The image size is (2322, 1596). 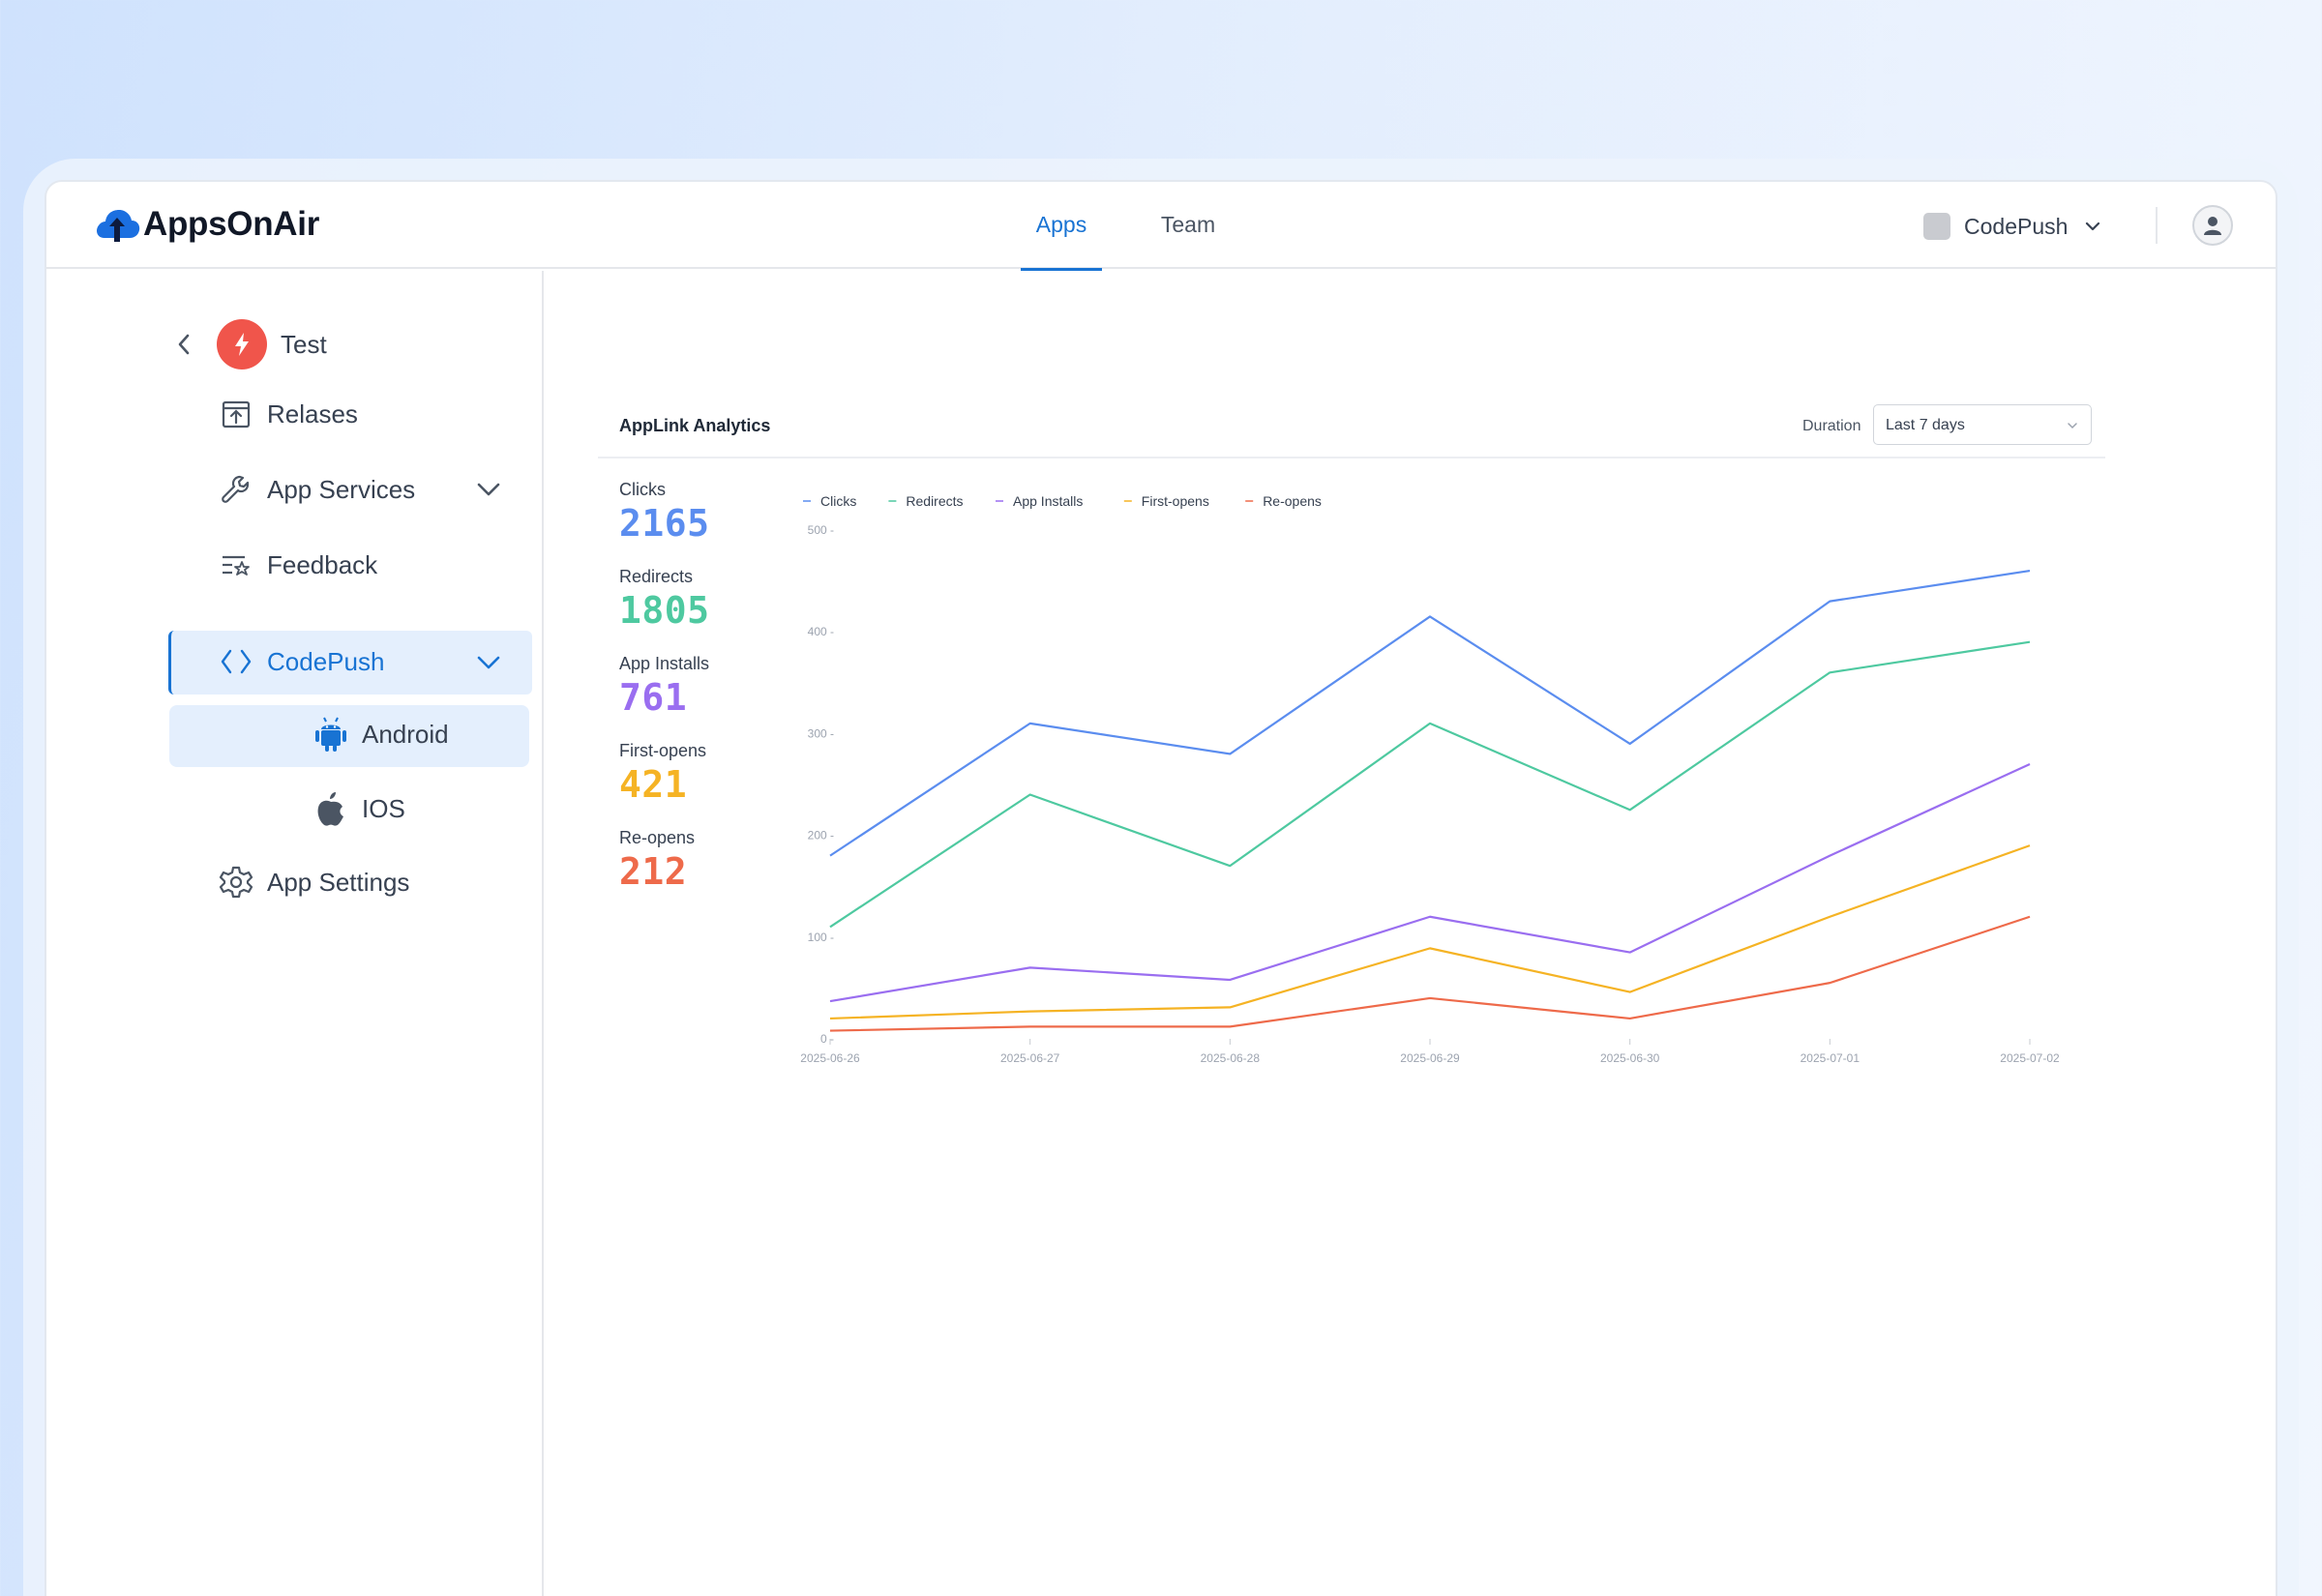 What do you see at coordinates (934, 501) in the screenshot?
I see `legend-label: Redirects` at bounding box center [934, 501].